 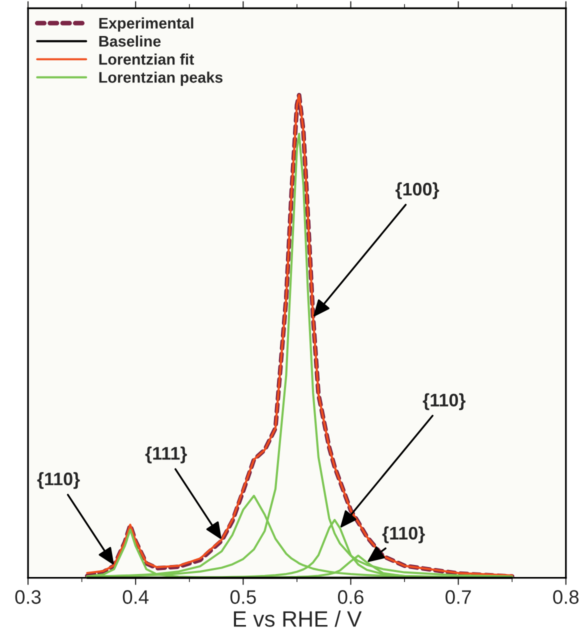 What do you see at coordinates (566, 597) in the screenshot?
I see `x-tick-label: 0.8` at bounding box center [566, 597].